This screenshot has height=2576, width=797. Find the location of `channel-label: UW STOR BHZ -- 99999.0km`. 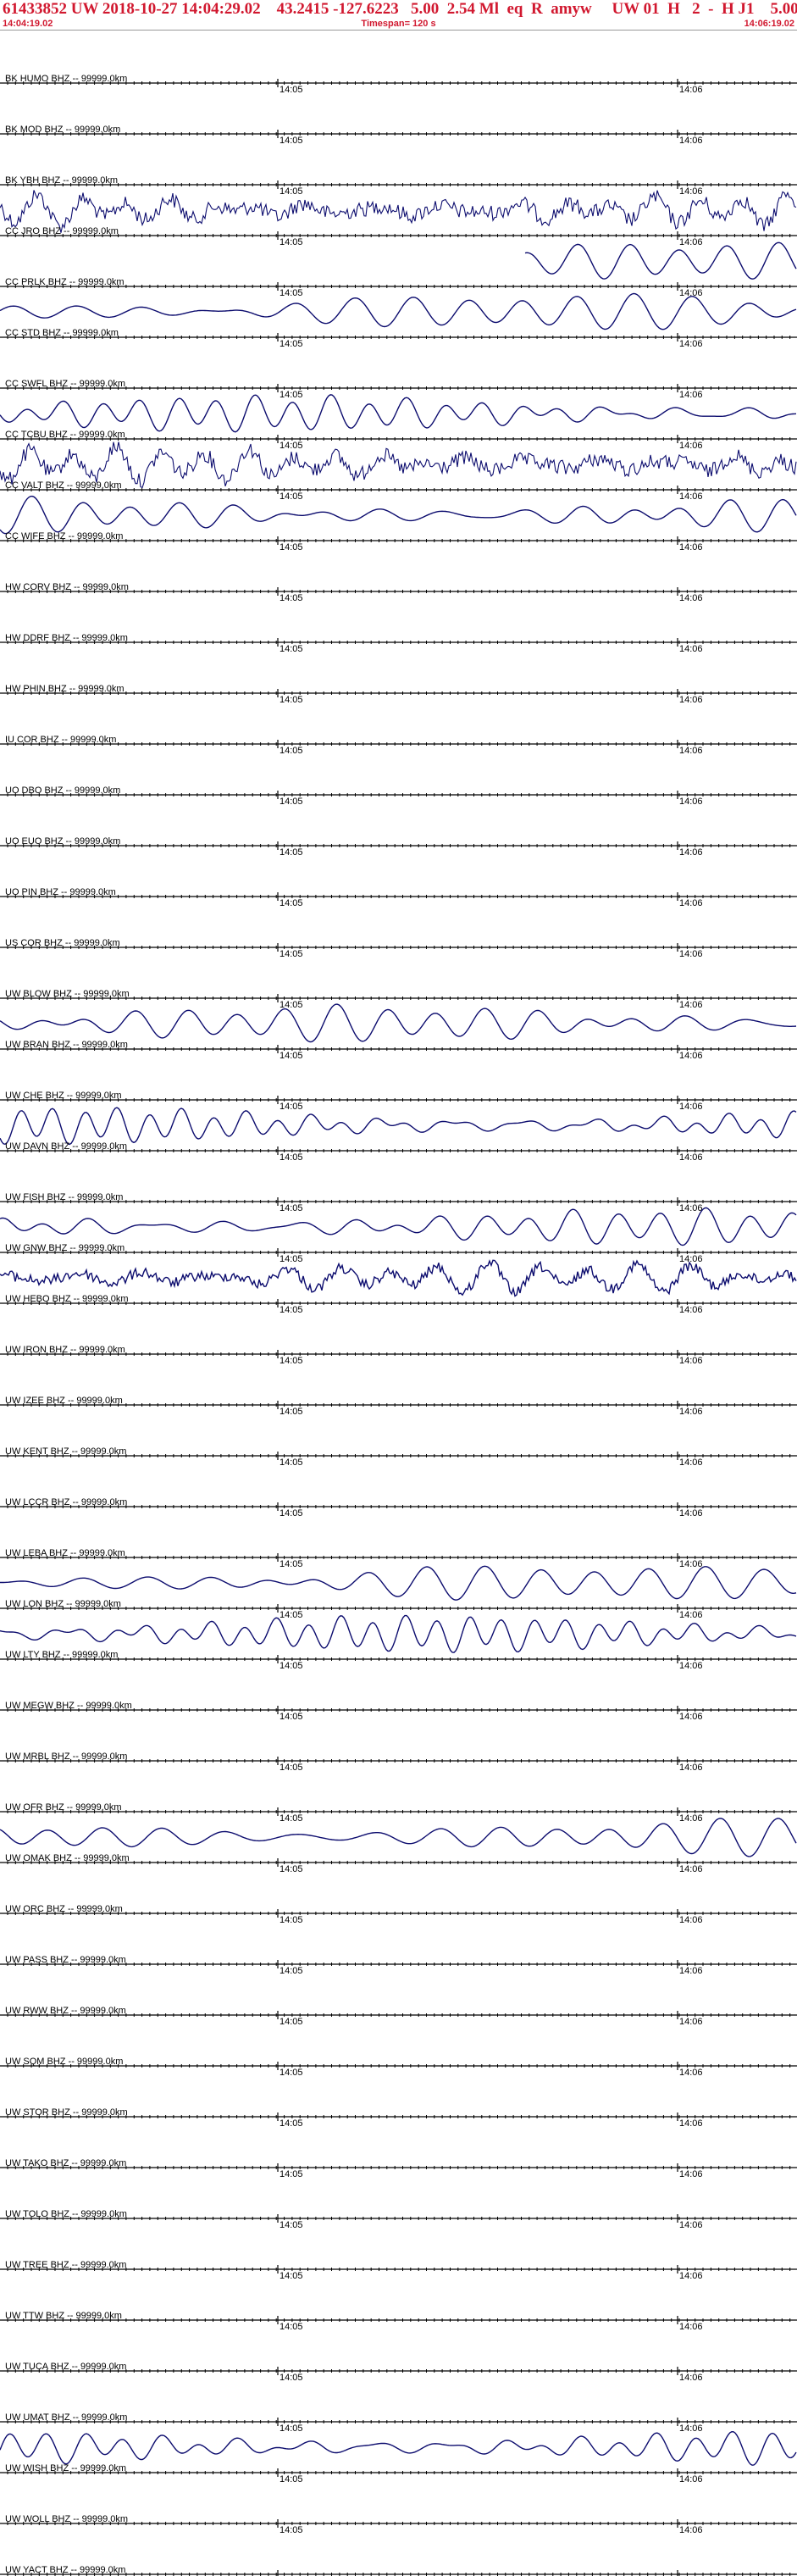

channel-label: UW STOR BHZ -- 99999.0km is located at coordinates (66, 2112).